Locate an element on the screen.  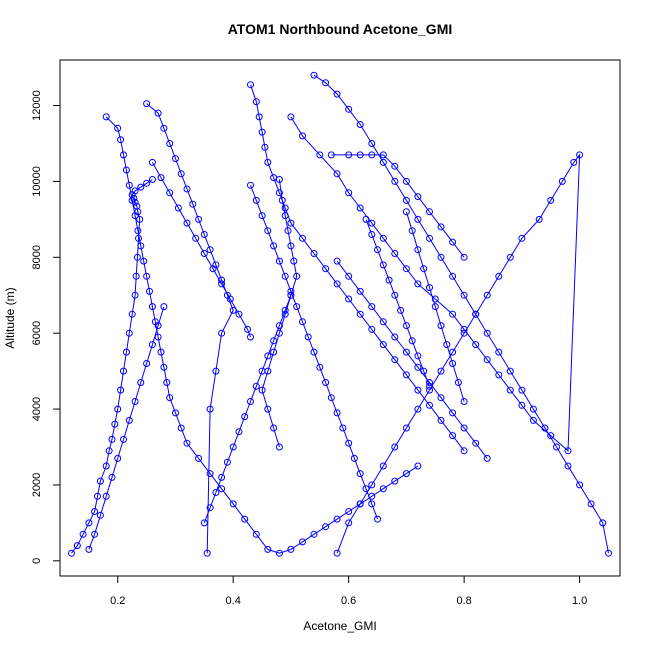
y-tick-label: 8000 is located at coordinates (37, 257).